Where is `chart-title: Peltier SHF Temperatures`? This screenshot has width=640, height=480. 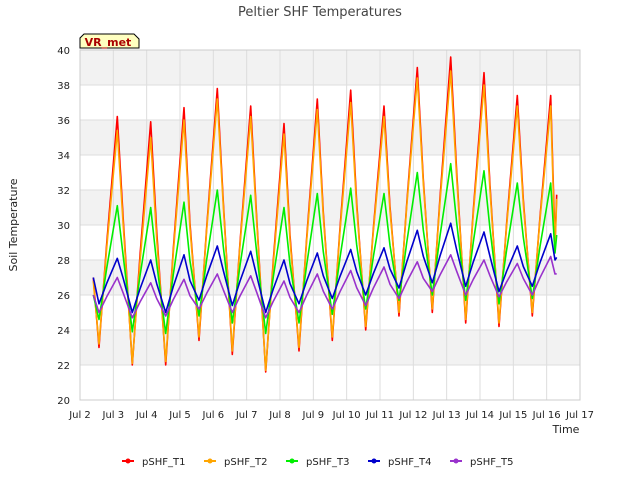 chart-title: Peltier SHF Temperatures is located at coordinates (320, 12).